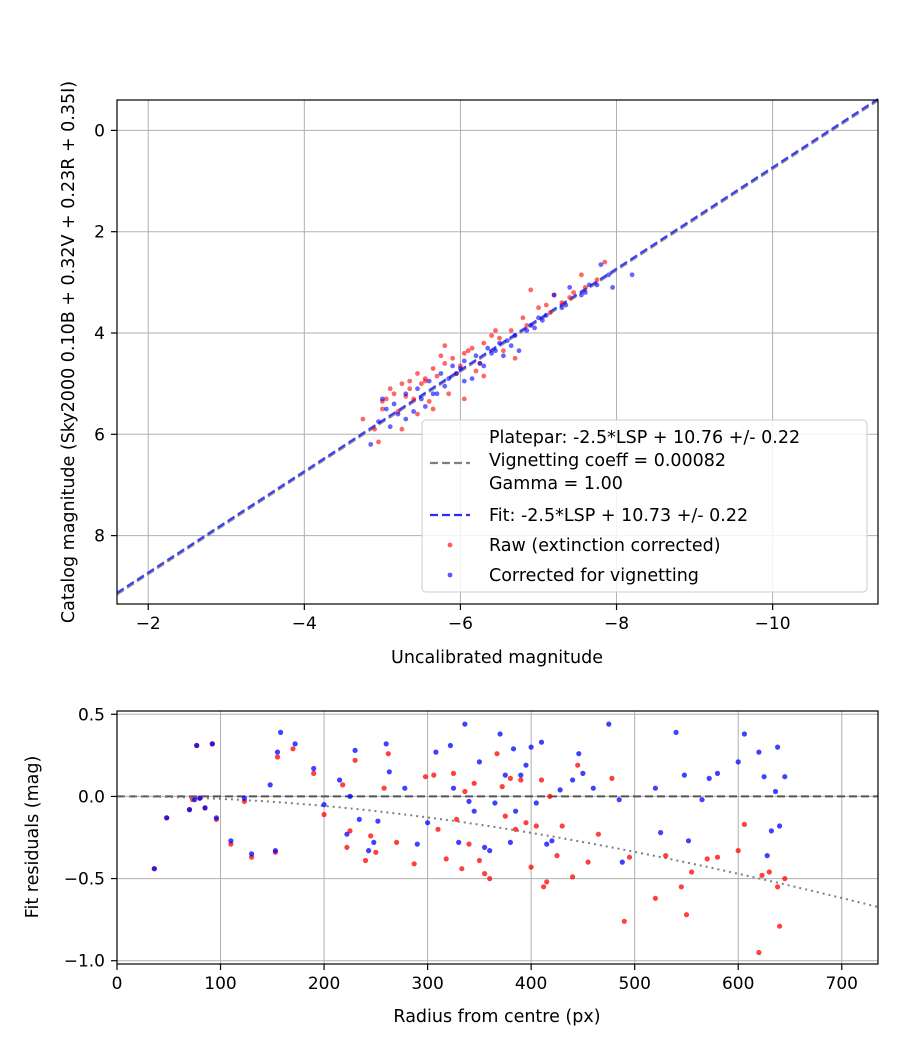 This screenshot has width=900, height=1050. What do you see at coordinates (91, 797) in the screenshot?
I see `y-tick-label: 0.0` at bounding box center [91, 797].